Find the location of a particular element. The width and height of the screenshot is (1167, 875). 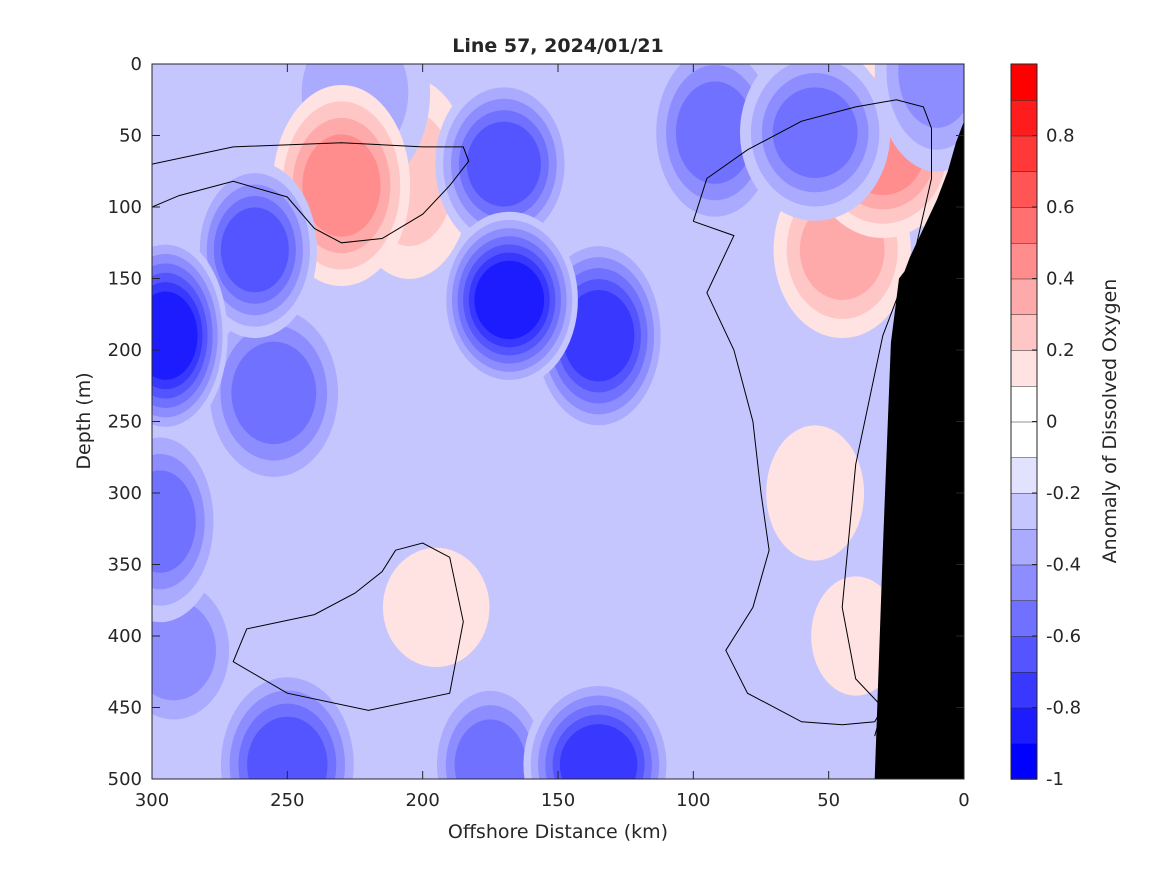

y-tick-label: 0 is located at coordinates (136, 64).